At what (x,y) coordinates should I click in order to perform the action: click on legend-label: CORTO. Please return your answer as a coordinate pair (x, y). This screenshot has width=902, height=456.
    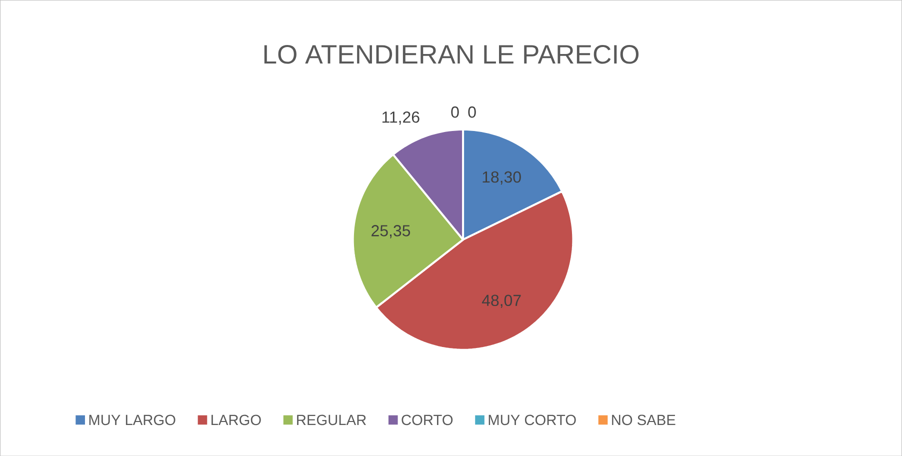
    Looking at the image, I should click on (427, 419).